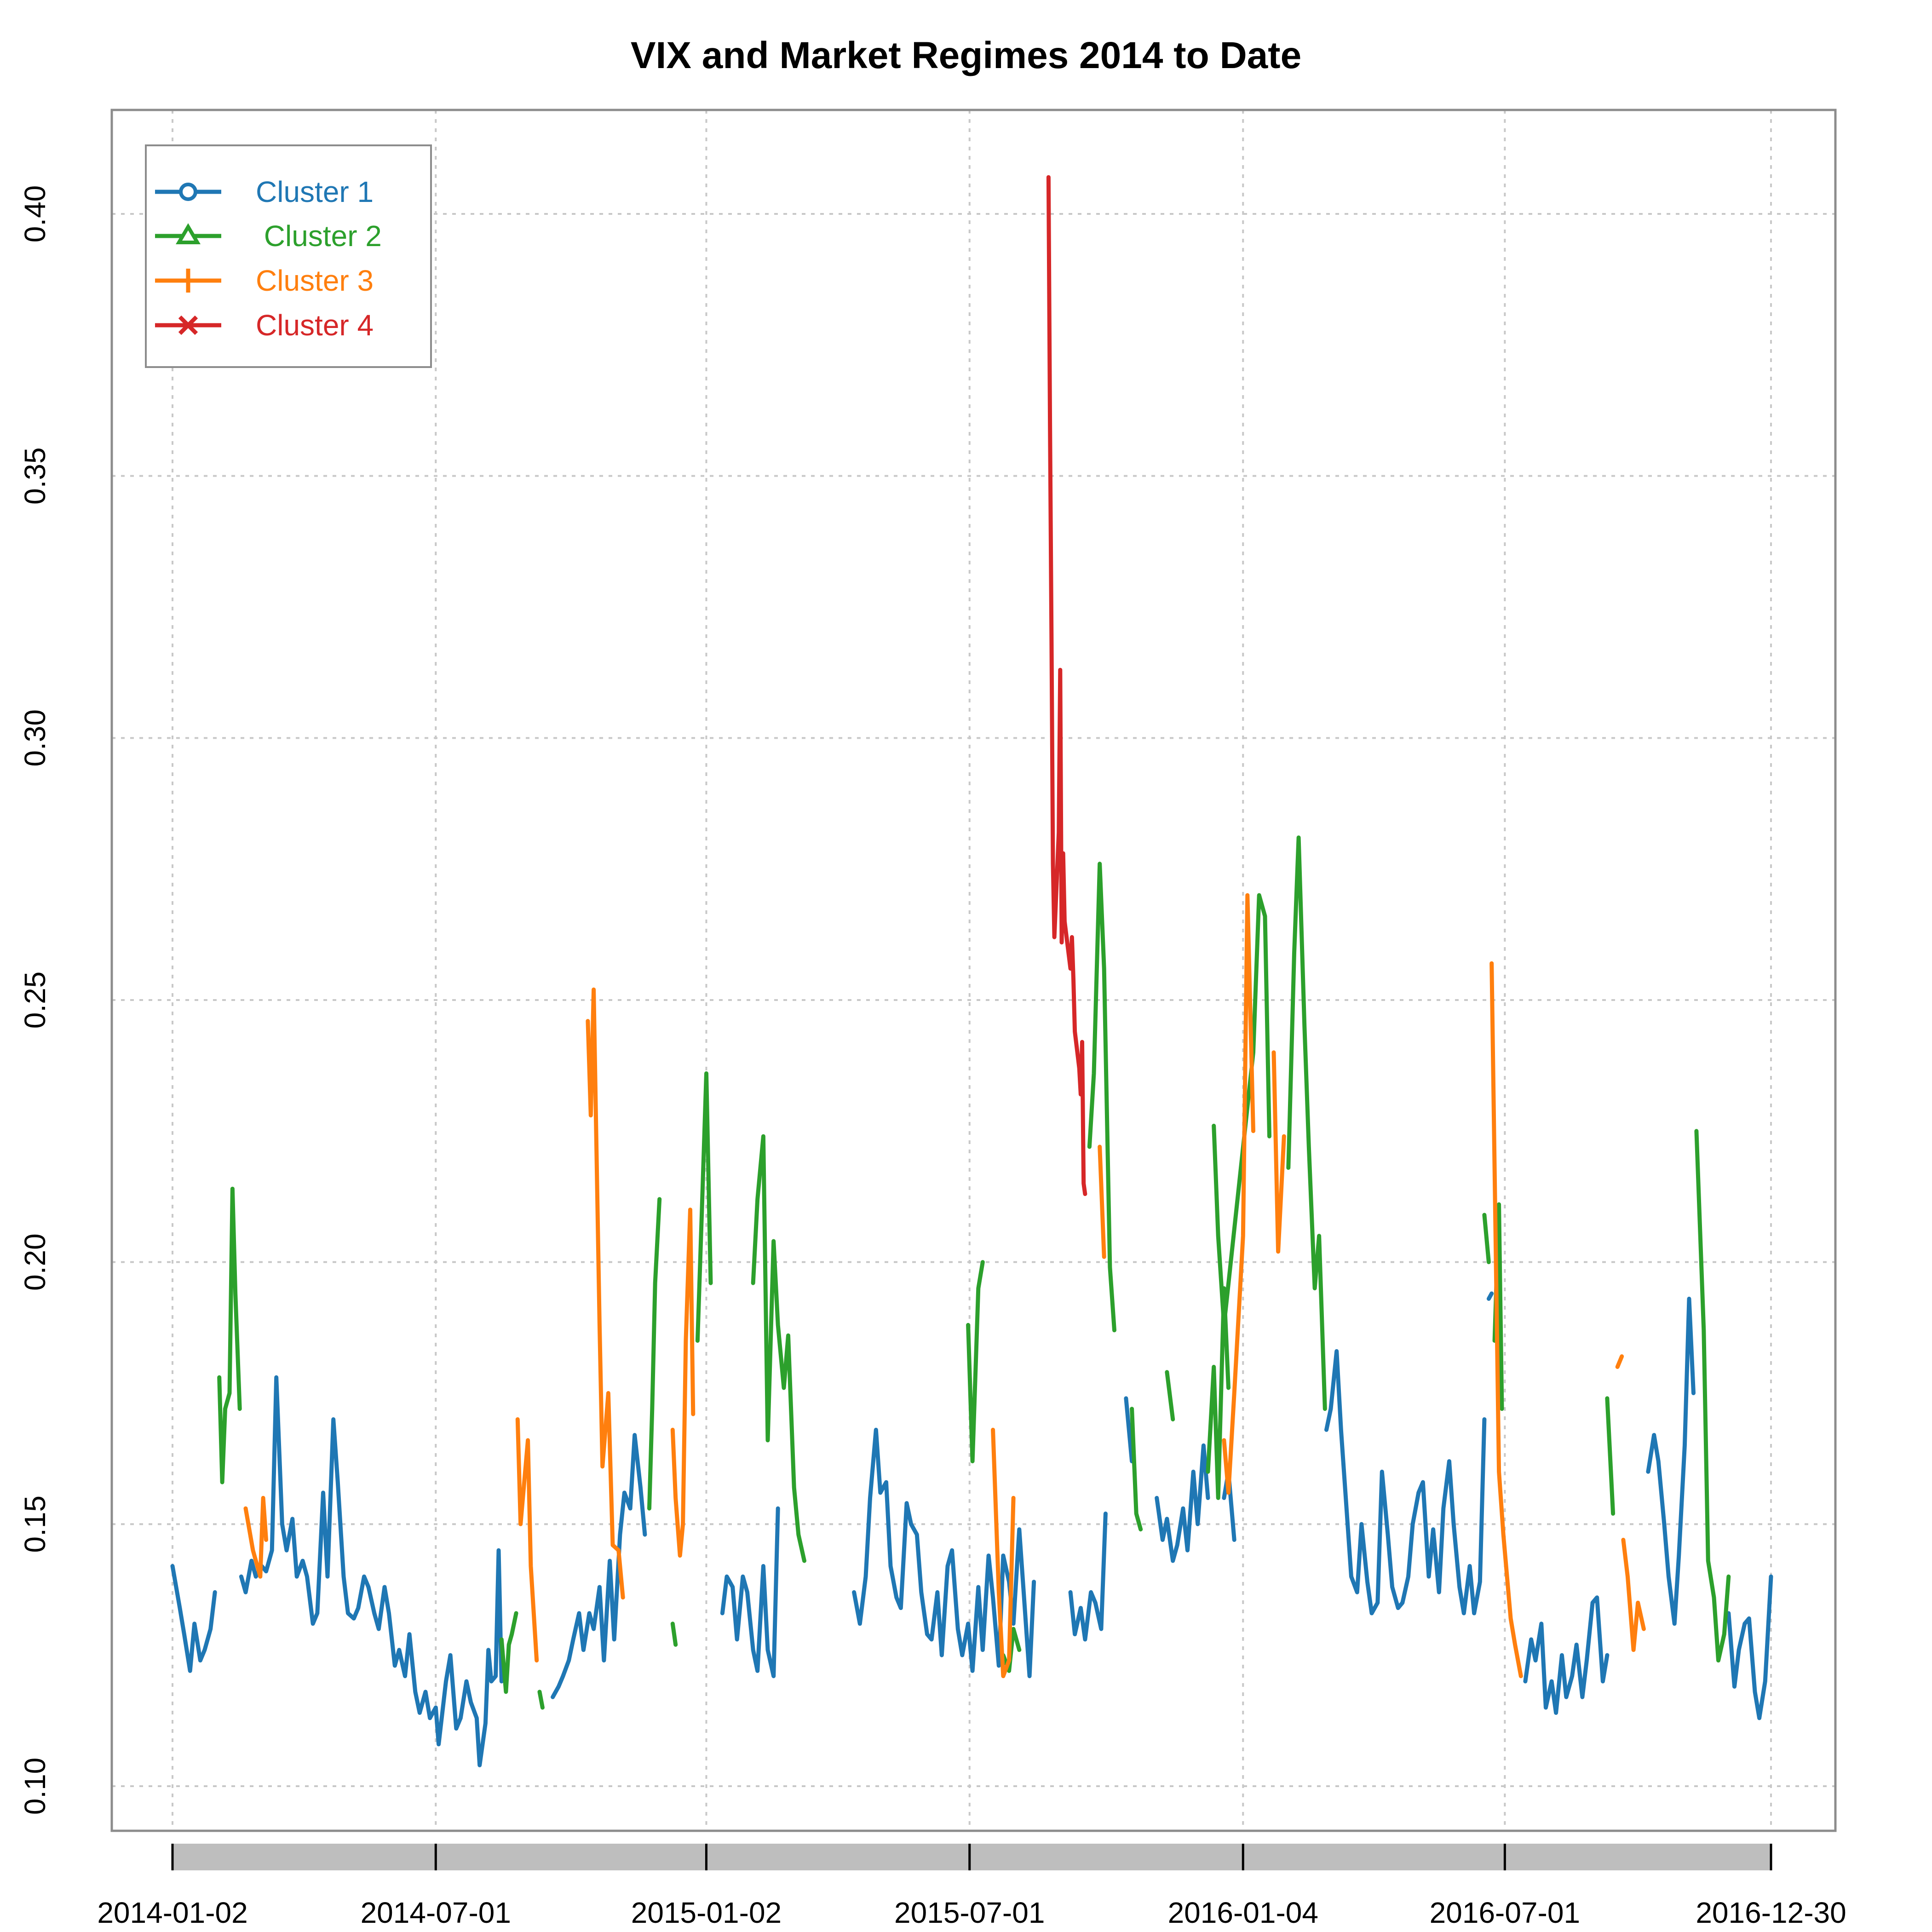 Image resolution: width=1932 pixels, height=1932 pixels. Describe the element at coordinates (972, 1857) in the screenshot. I see `x-axis-band` at that location.